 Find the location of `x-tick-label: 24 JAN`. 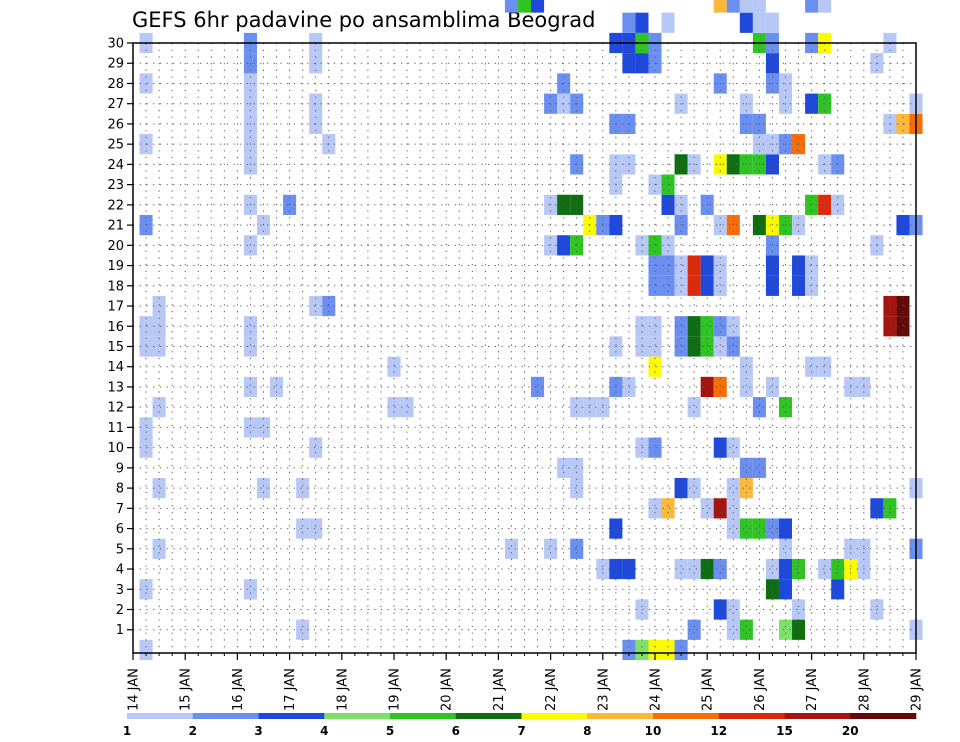

x-tick-label: 24 JAN is located at coordinates (656, 689).